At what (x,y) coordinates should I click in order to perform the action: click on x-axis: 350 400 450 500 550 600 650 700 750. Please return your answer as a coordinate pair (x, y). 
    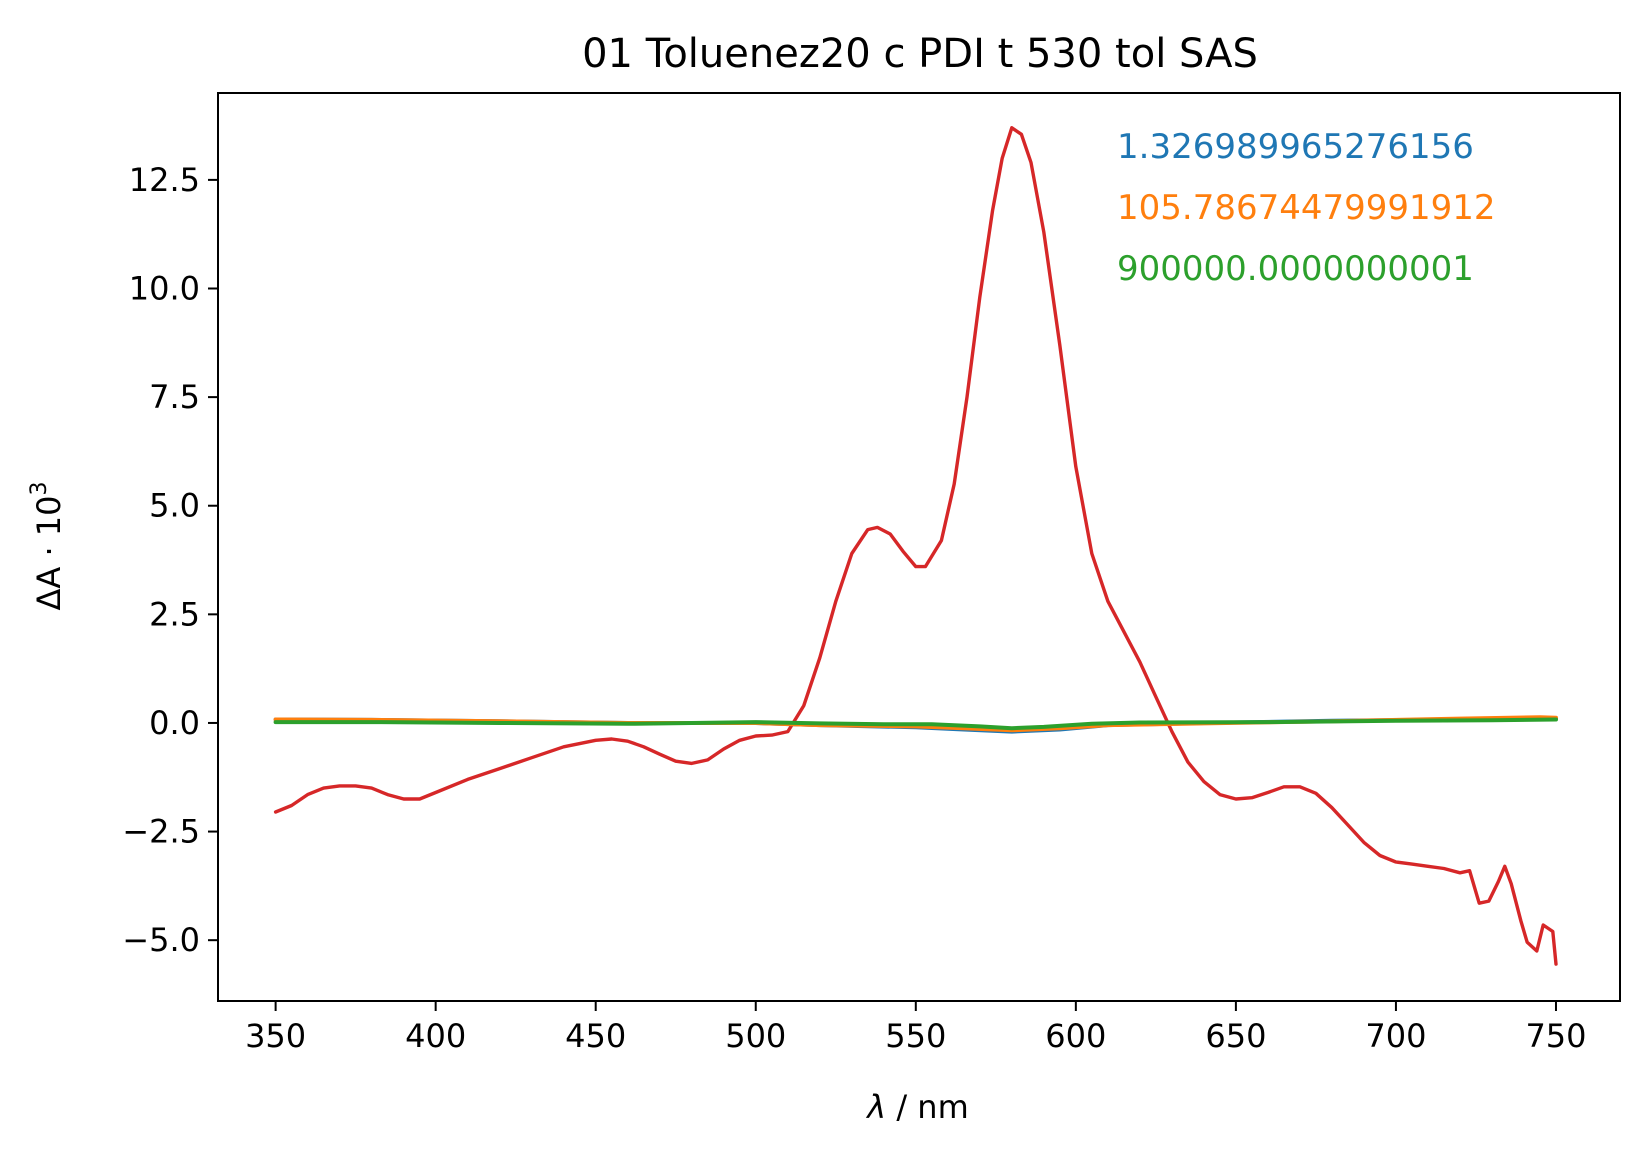
    Looking at the image, I should click on (916, 1028).